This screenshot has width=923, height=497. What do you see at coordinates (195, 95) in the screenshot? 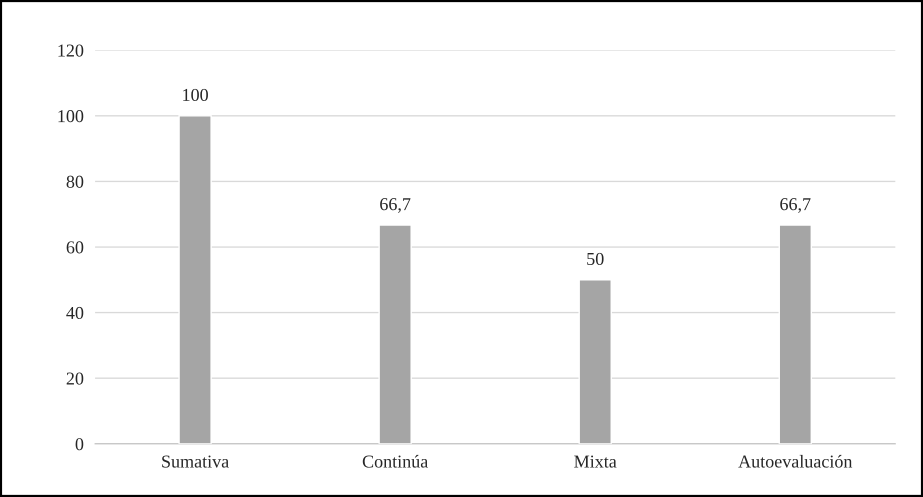
I see `data-label: 100` at bounding box center [195, 95].